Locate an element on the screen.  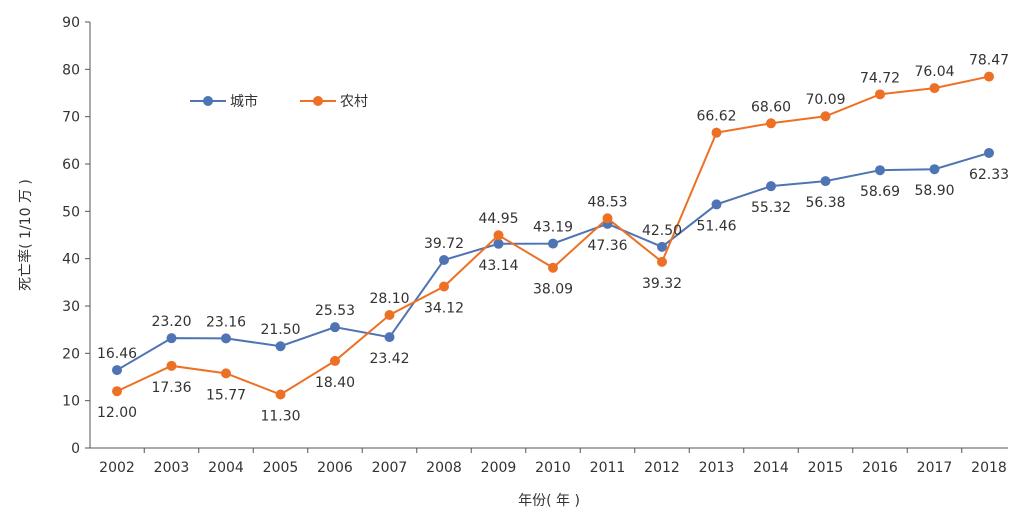
y-tick-label: 10 is located at coordinates (71, 402).